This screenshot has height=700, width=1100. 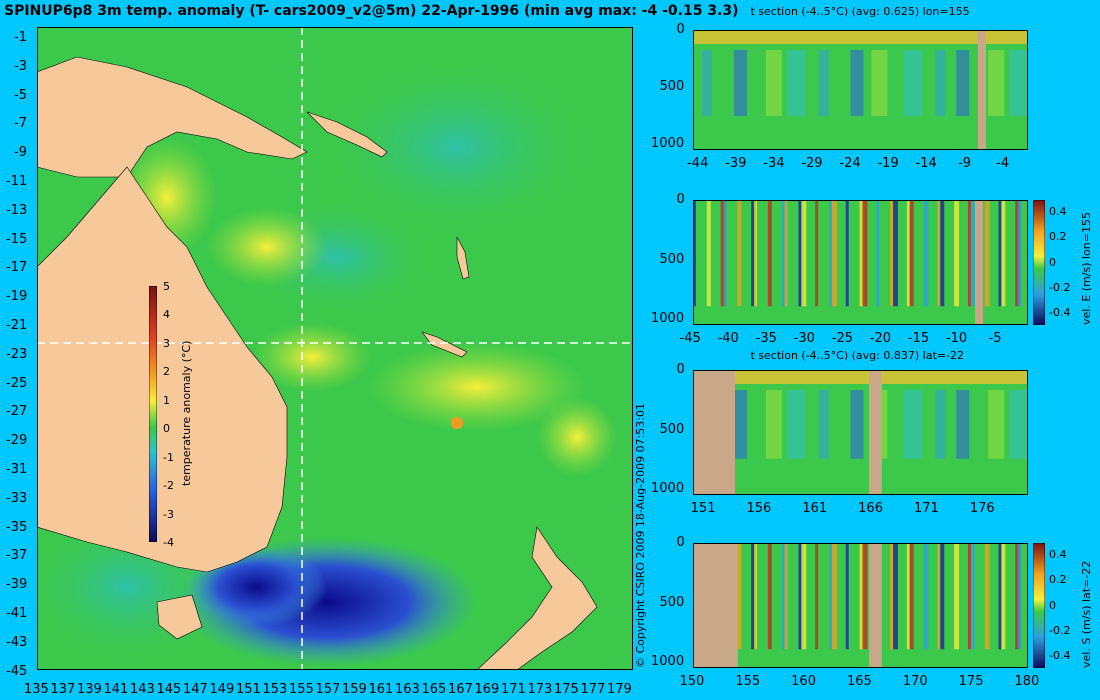 I want to click on map-lat-tick-label: -33, so click(x=17, y=498).